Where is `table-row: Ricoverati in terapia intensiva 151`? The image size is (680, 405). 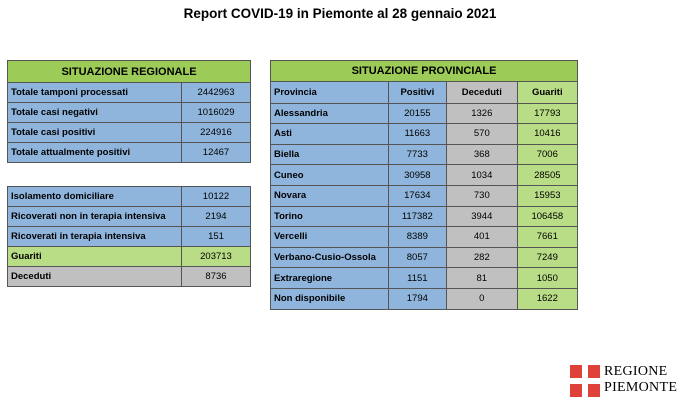 table-row: Ricoverati in terapia intensiva 151 is located at coordinates (129, 236).